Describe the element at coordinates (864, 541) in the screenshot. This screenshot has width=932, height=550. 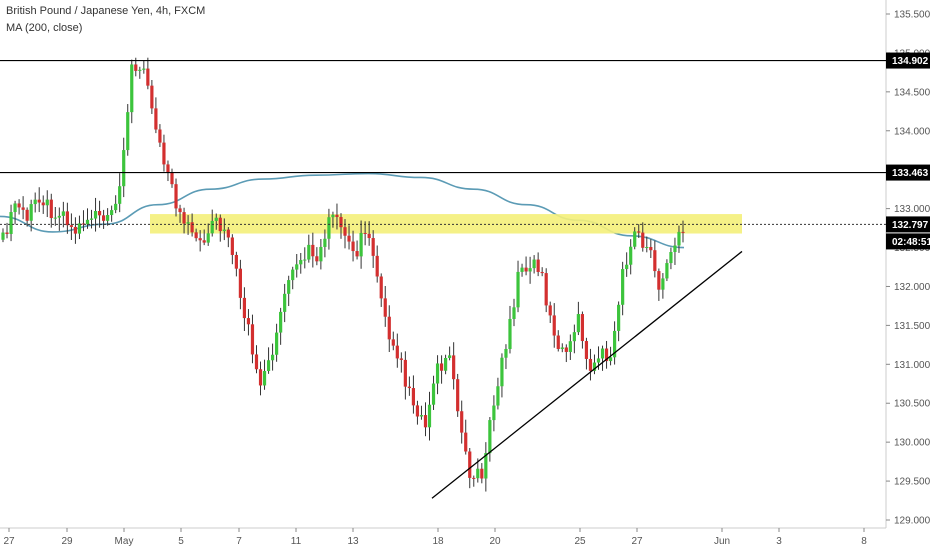
I see `time-tick-label: 8` at that location.